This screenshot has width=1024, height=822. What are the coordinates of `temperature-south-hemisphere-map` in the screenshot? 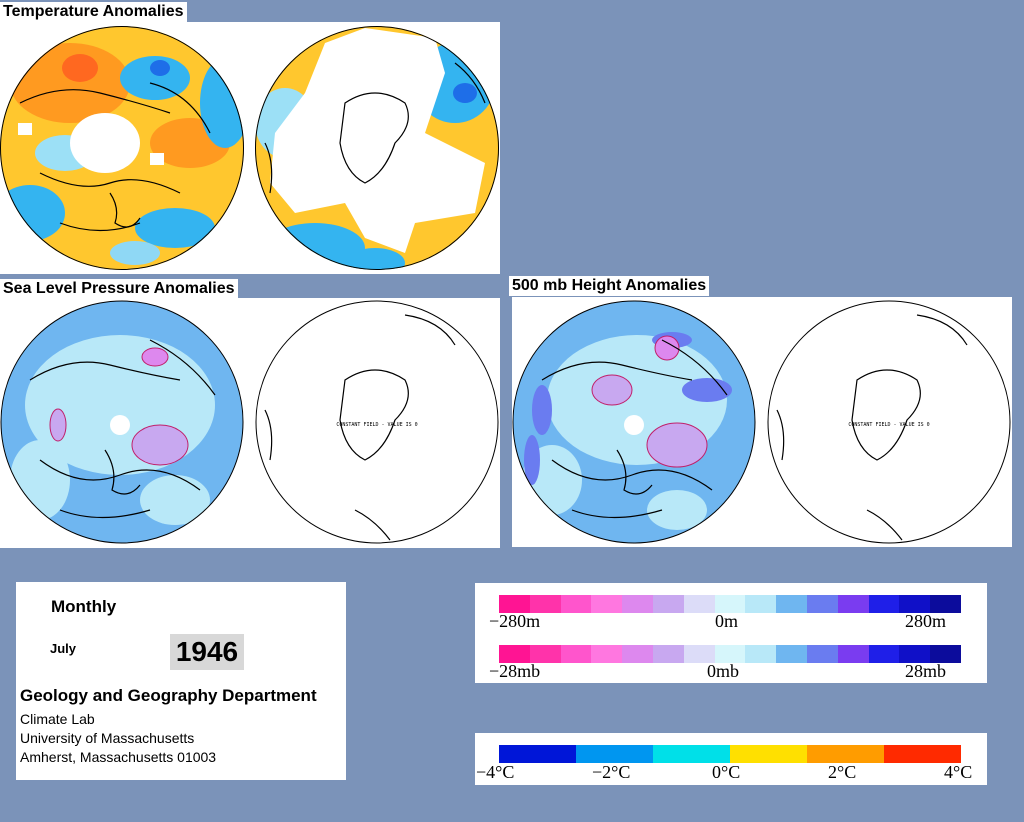 It's located at (377, 148).